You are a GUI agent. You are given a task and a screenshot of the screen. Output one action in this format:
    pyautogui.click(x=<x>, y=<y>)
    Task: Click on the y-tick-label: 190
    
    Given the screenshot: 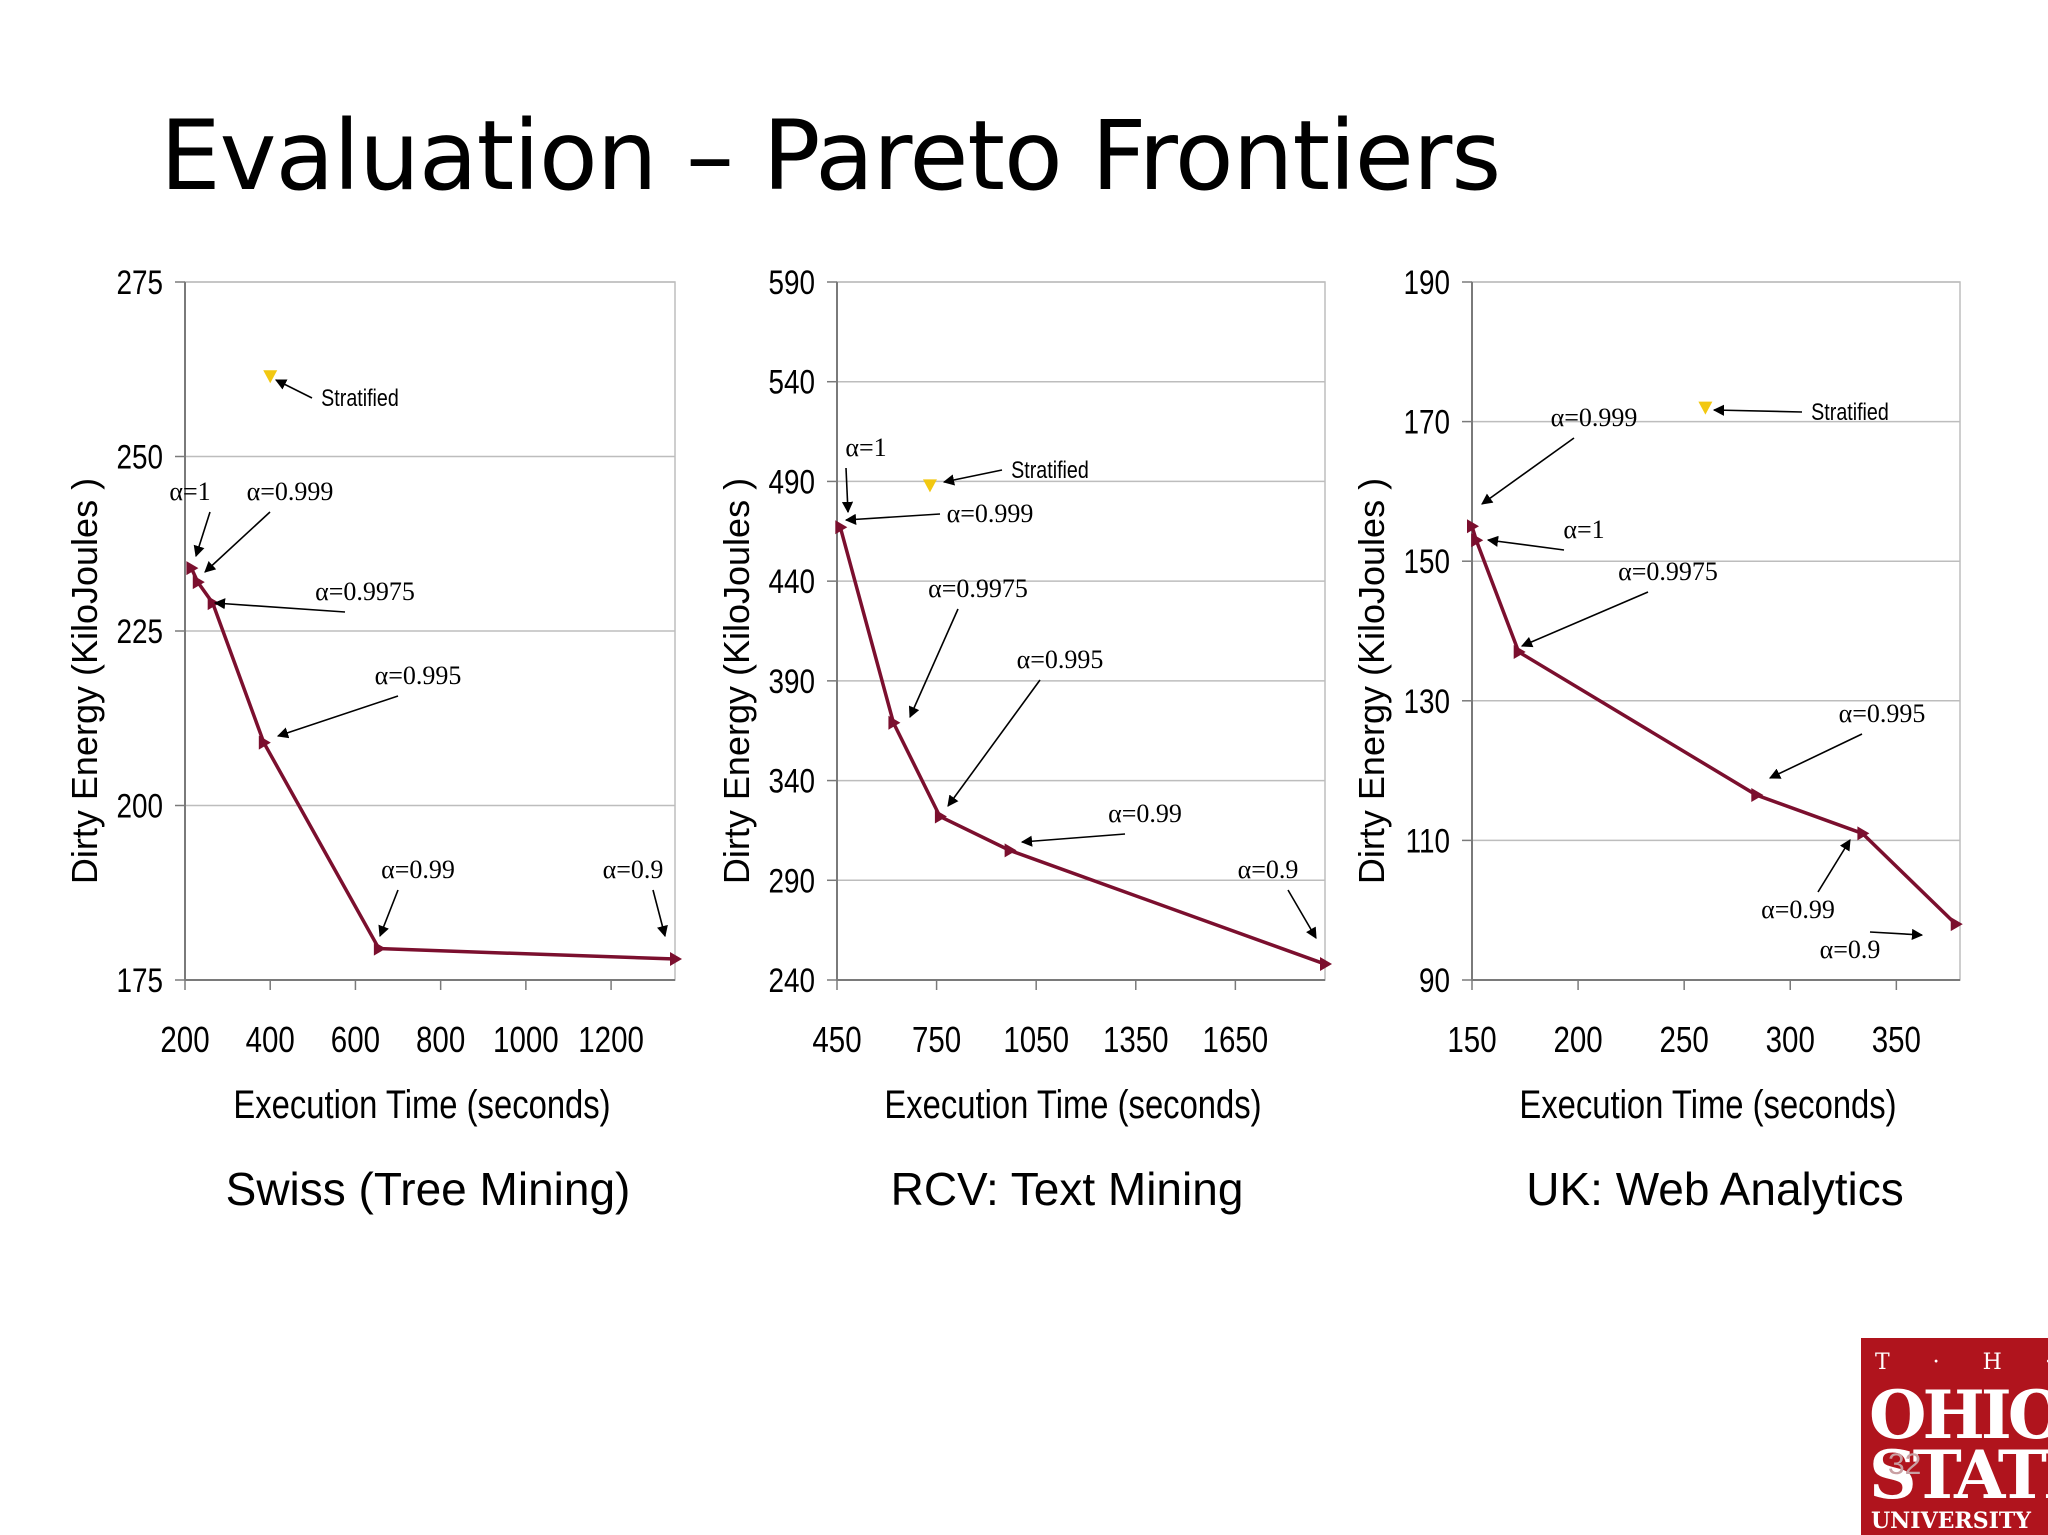 What is the action you would take?
    pyautogui.click(x=1426, y=282)
    